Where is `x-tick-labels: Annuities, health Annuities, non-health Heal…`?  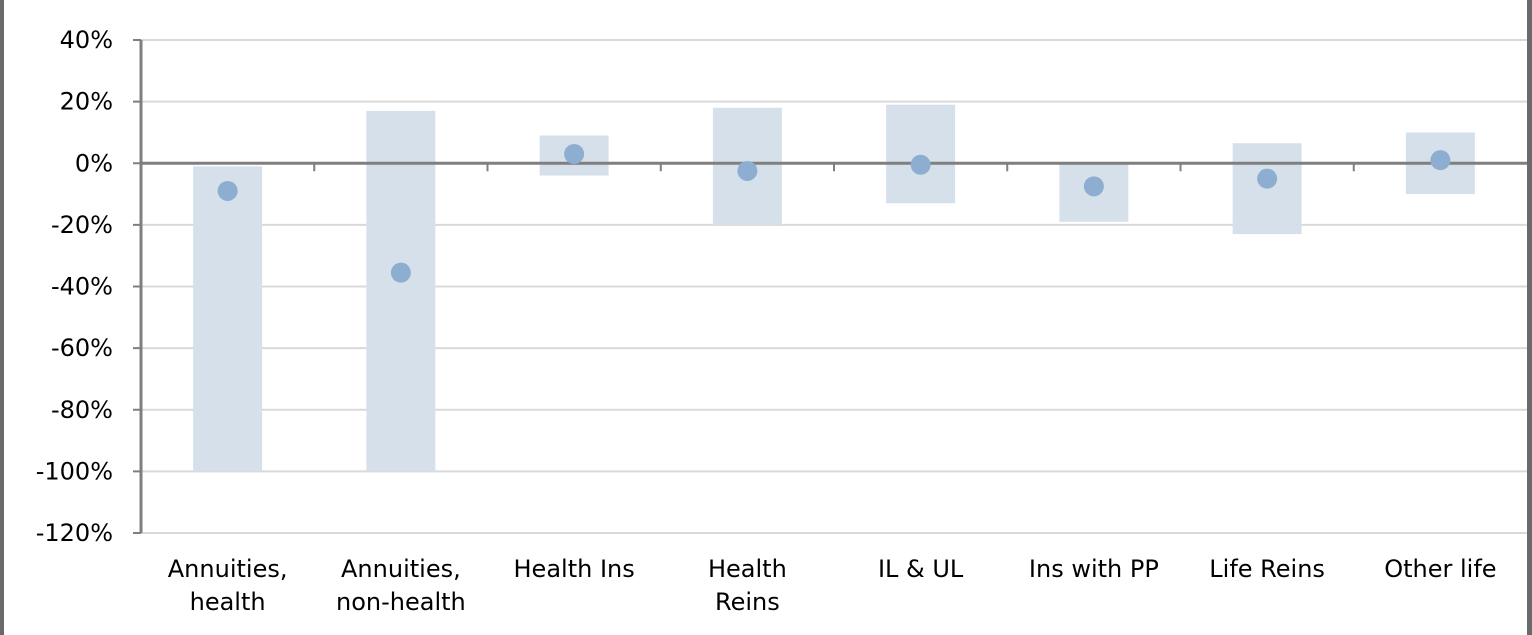 x-tick-labels: Annuities, health Annuities, non-health Heal… is located at coordinates (832, 585).